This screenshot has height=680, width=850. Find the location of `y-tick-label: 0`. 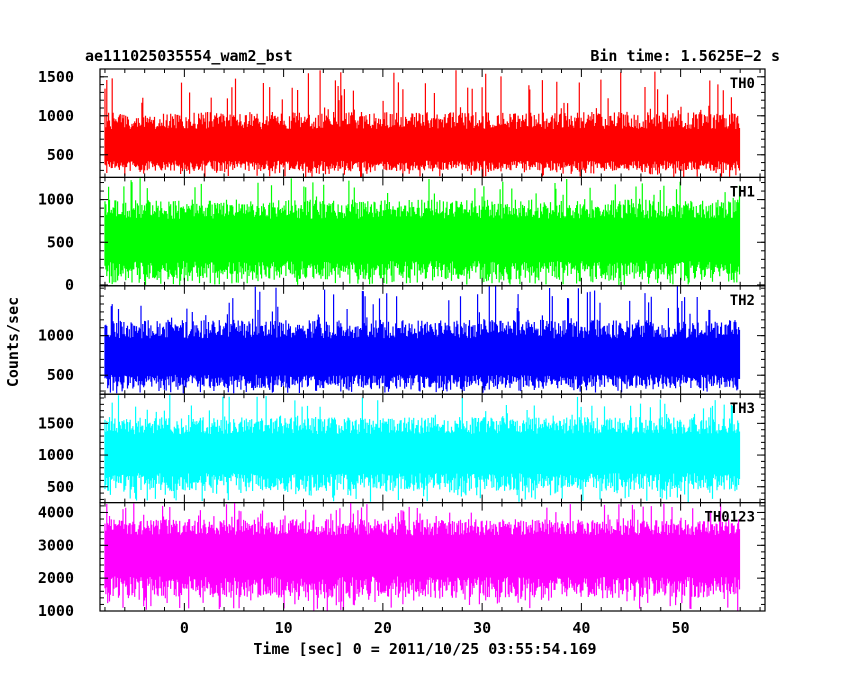

y-tick-label: 0 is located at coordinates (69, 285).